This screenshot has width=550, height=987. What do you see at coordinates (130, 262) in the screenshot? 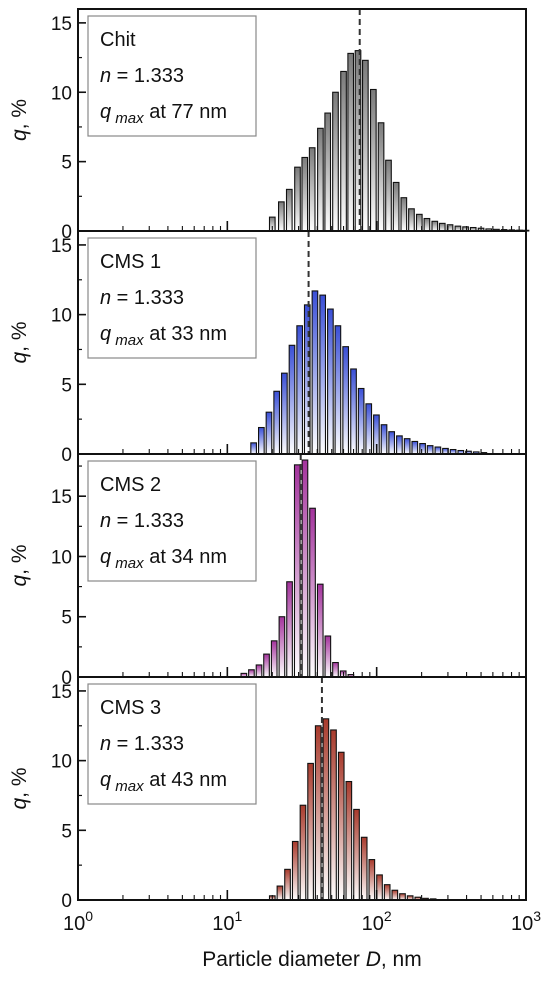
I see `legend-sample-name: CMS 1` at bounding box center [130, 262].